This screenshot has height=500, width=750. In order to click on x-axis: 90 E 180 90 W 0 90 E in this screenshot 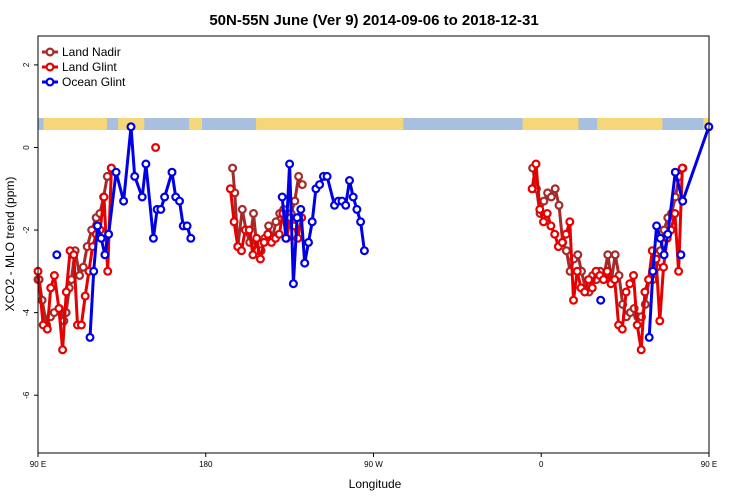, I will do `click(373, 461)`.